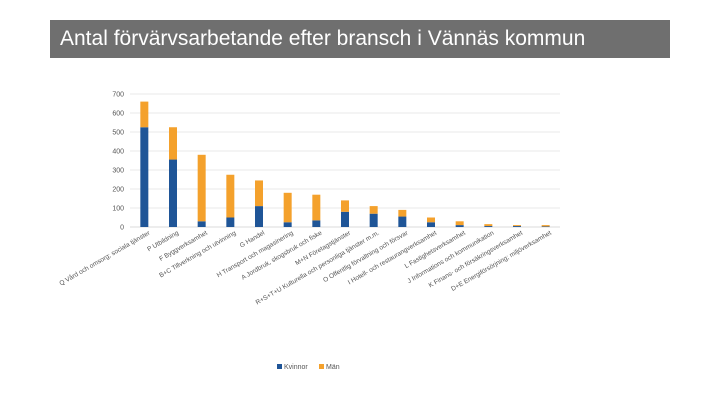  I want to click on y-tick-label-300: 300, so click(118, 171).